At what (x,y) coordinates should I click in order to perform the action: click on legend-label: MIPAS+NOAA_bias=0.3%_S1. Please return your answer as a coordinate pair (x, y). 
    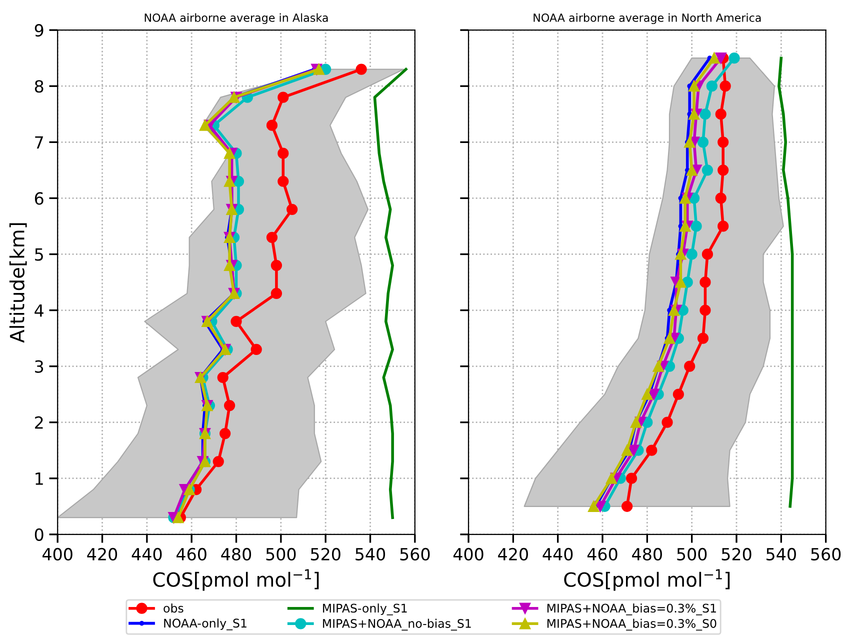
    Looking at the image, I should click on (631, 610).